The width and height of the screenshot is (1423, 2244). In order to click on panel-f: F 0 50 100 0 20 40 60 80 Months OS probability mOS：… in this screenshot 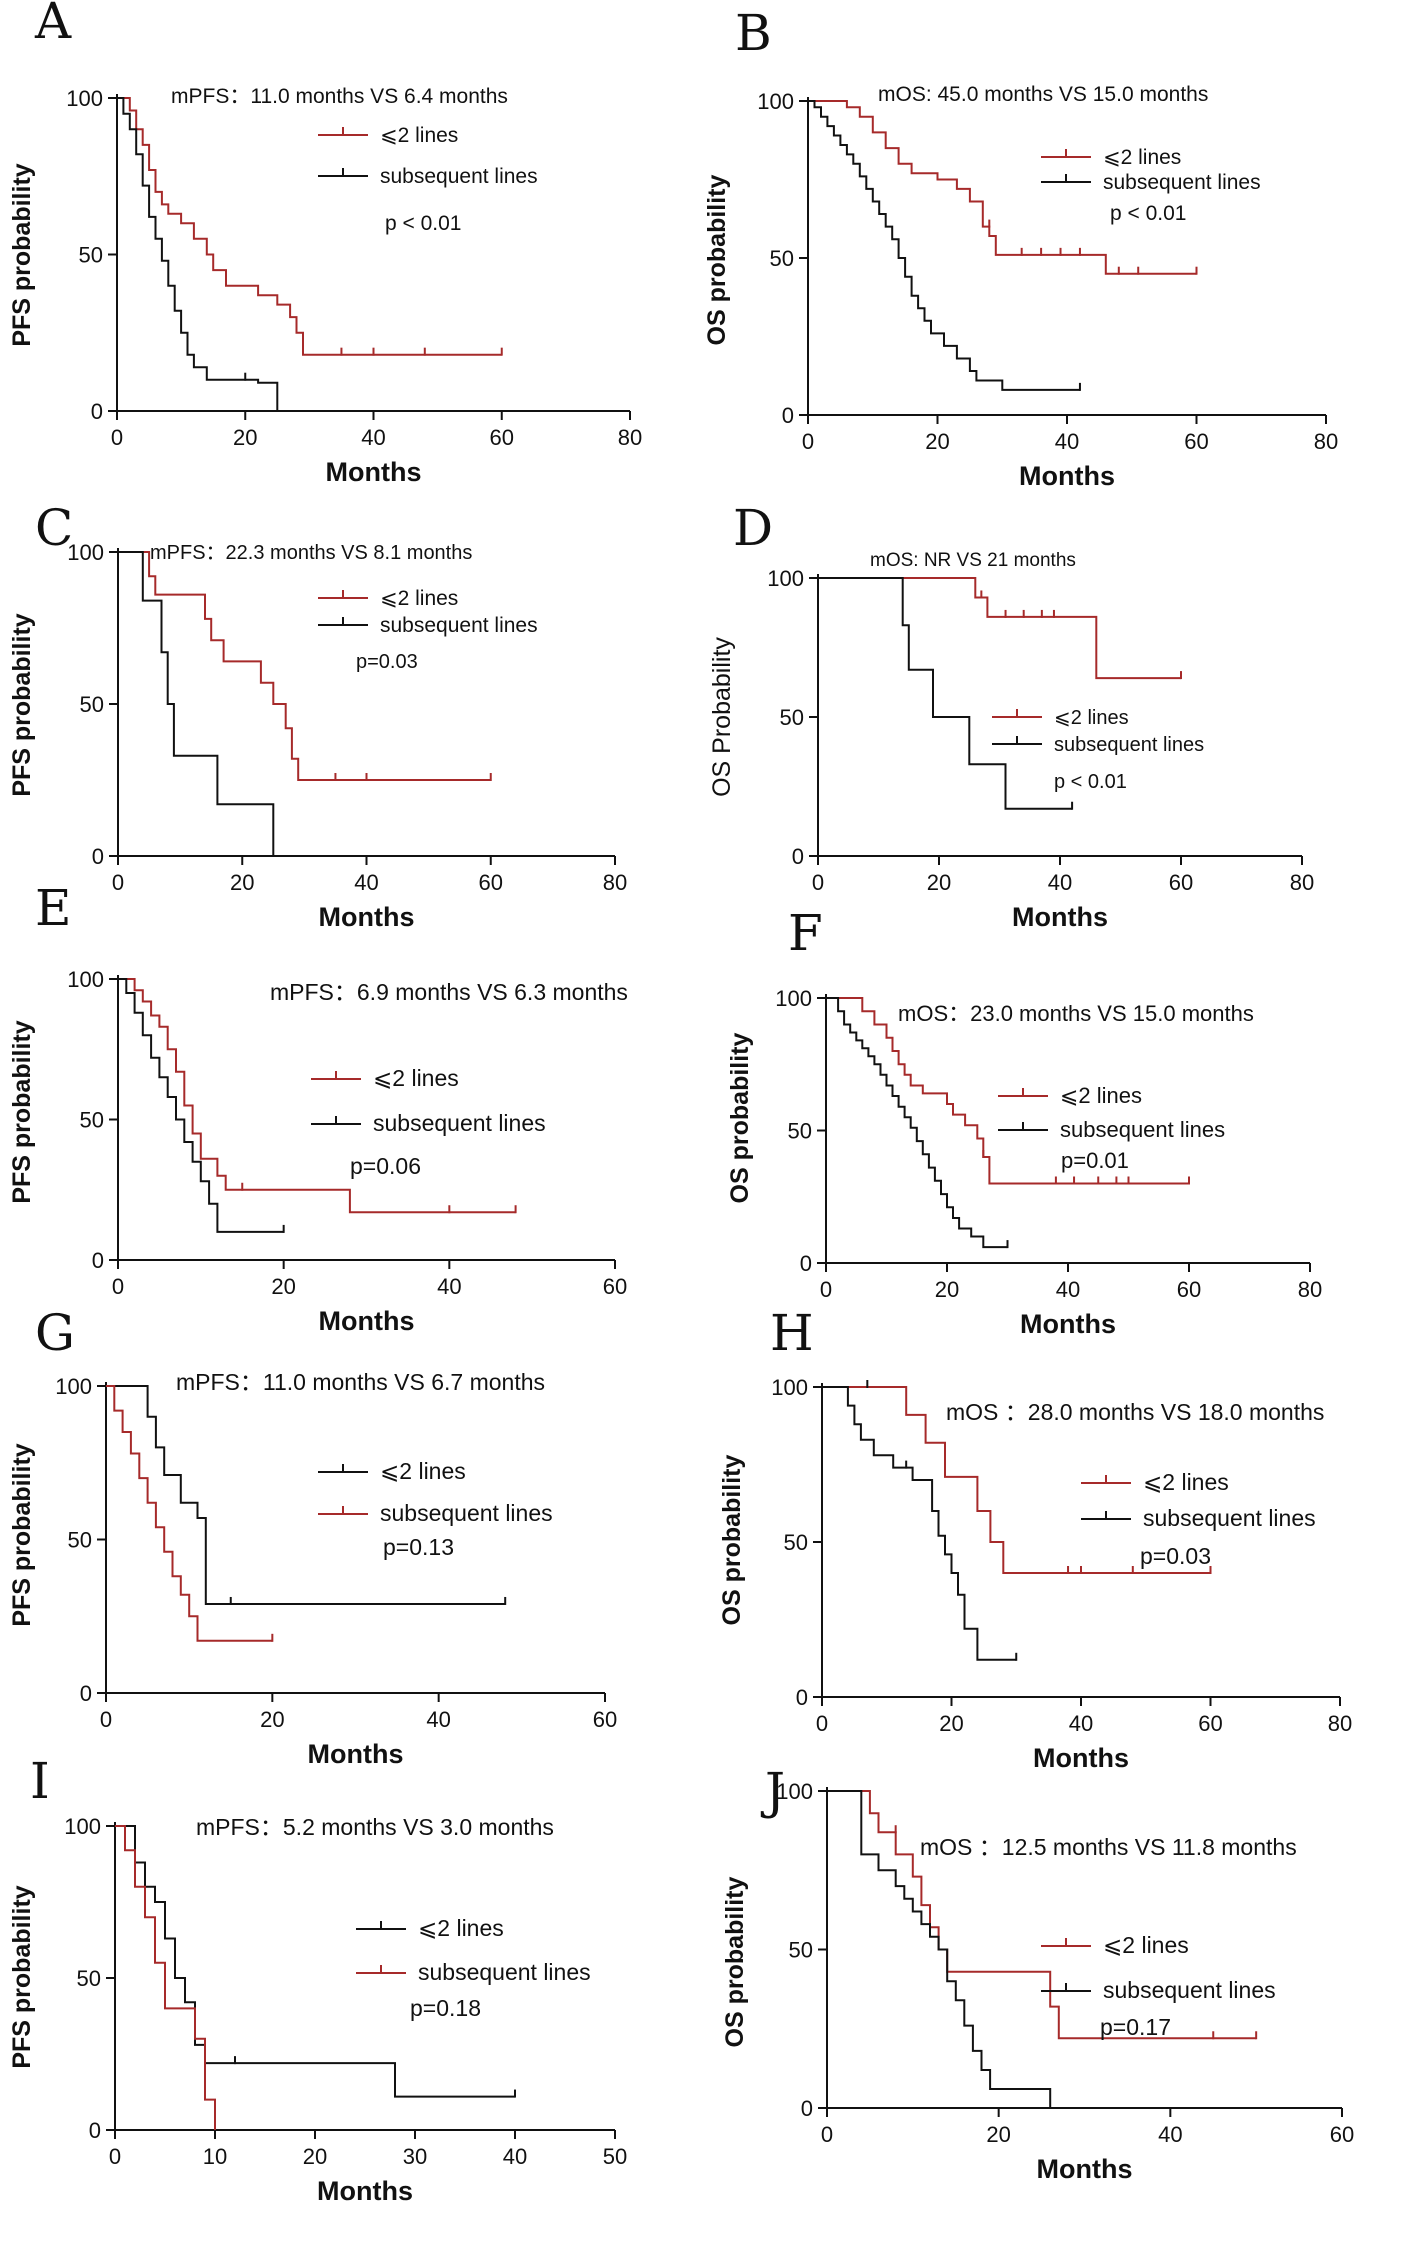, I will do `click(1024, 1121)`.